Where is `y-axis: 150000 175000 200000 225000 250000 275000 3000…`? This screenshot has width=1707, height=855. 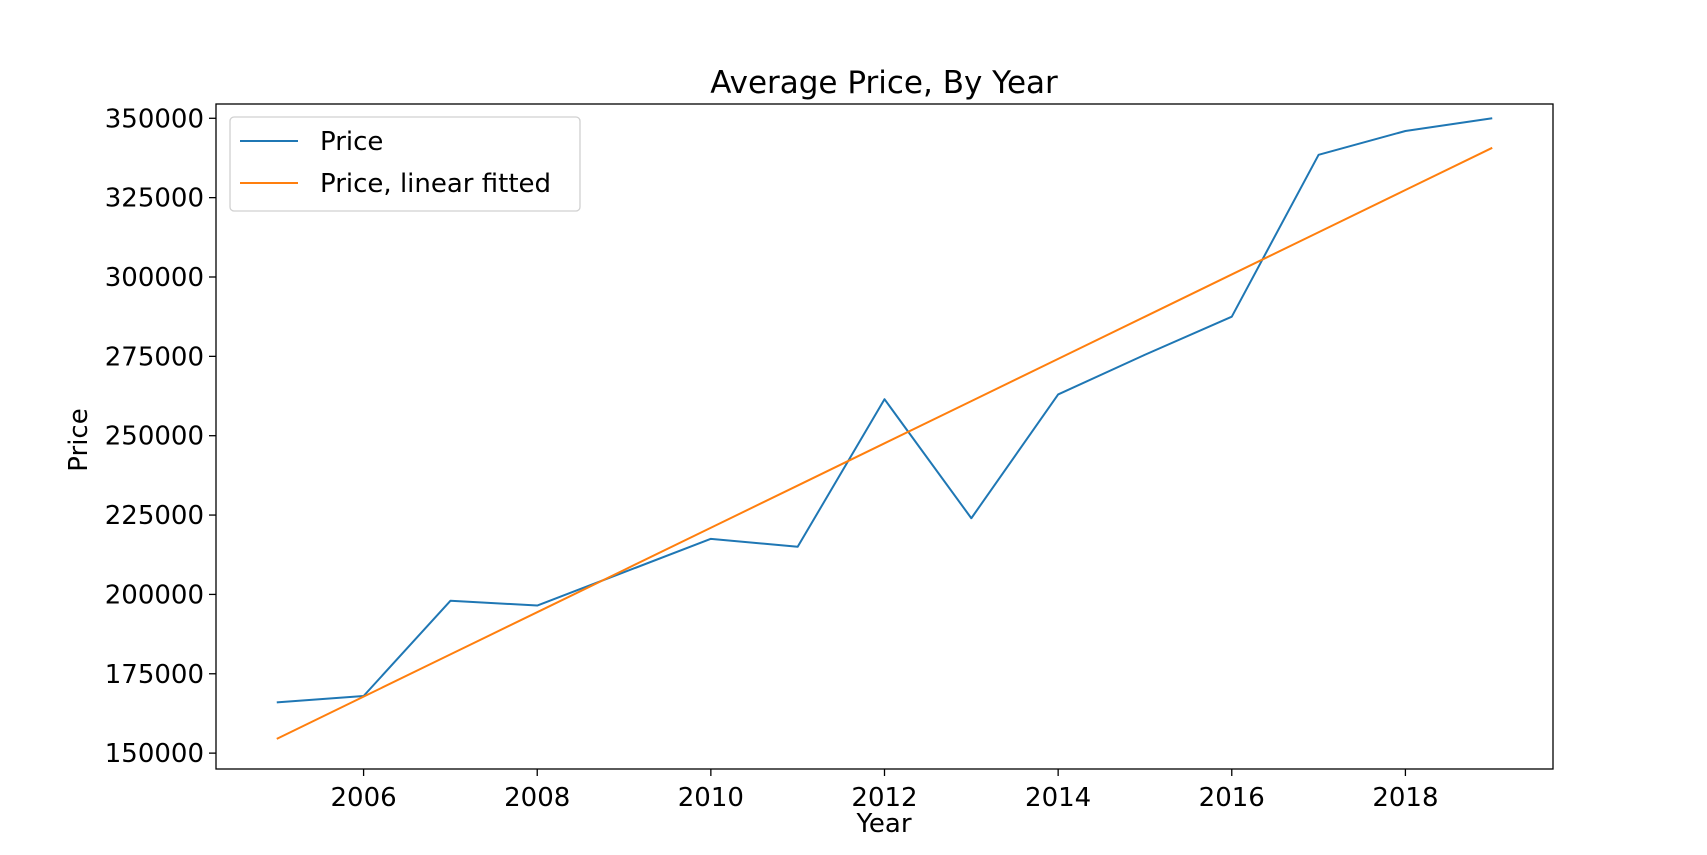
y-axis: 150000 175000 200000 225000 250000 275000 3000… is located at coordinates (160, 436).